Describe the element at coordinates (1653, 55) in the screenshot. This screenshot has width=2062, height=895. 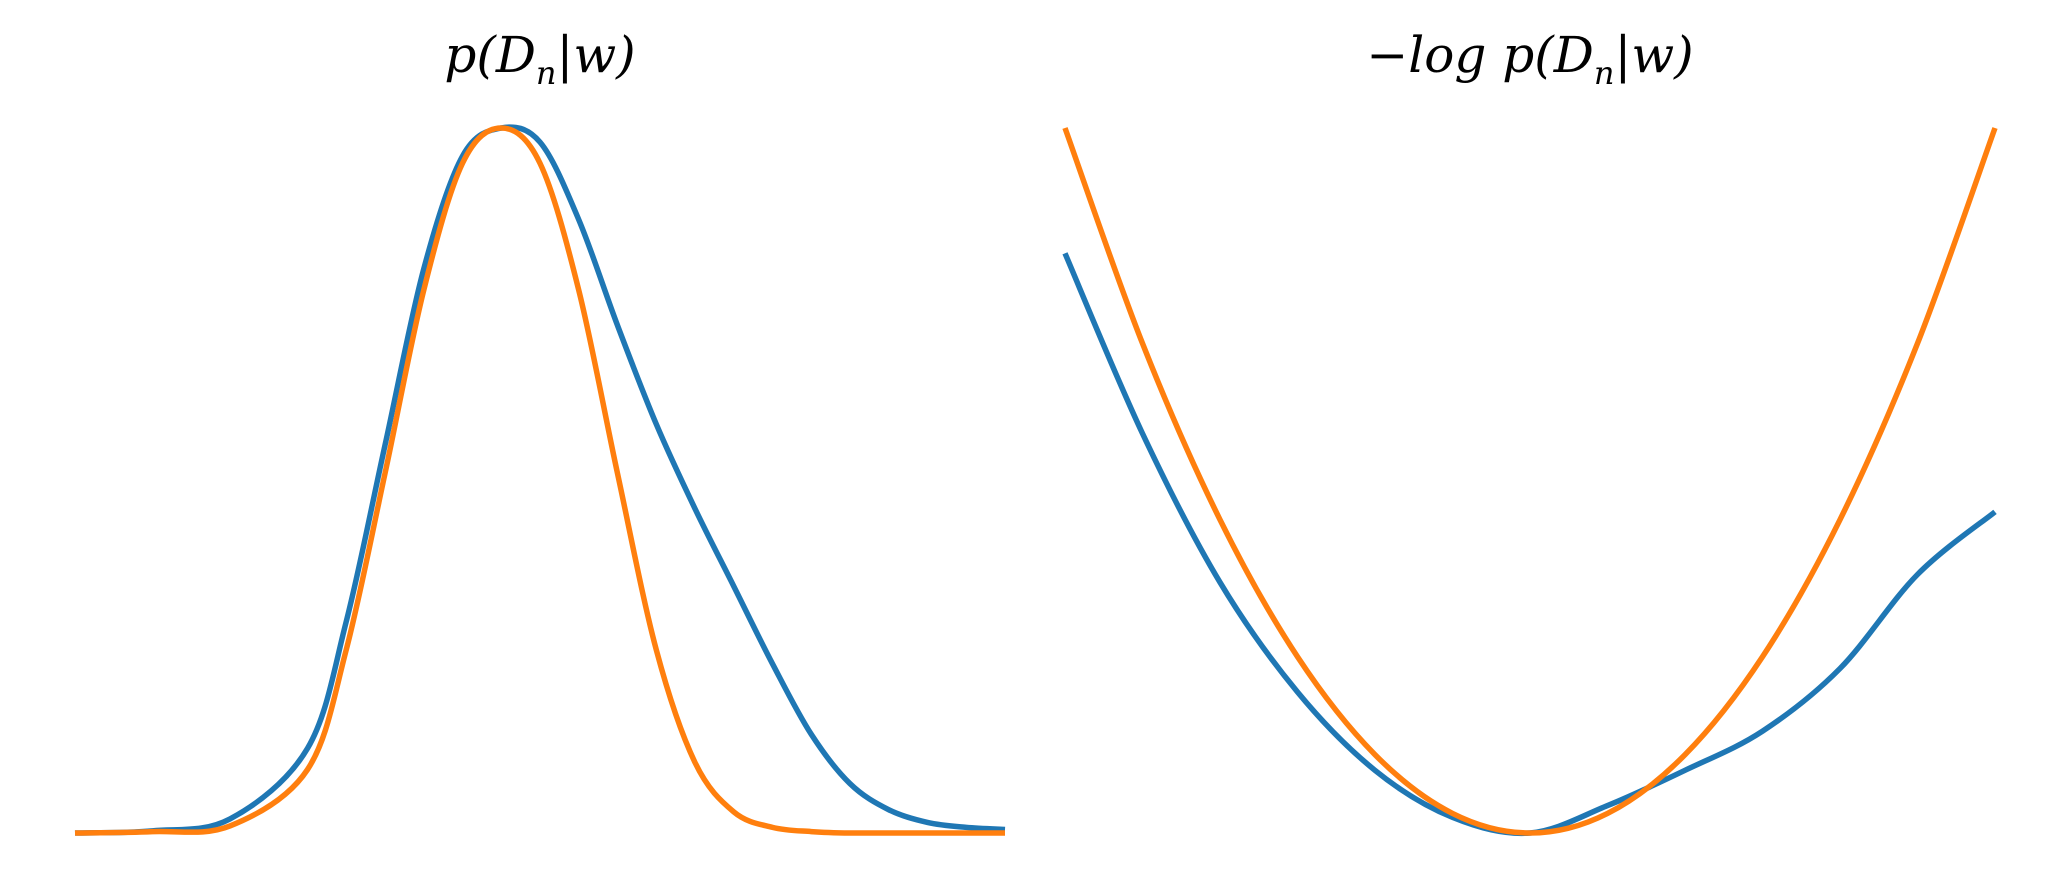
I see `neg-log-likelihood-title-rest: |w)` at that location.